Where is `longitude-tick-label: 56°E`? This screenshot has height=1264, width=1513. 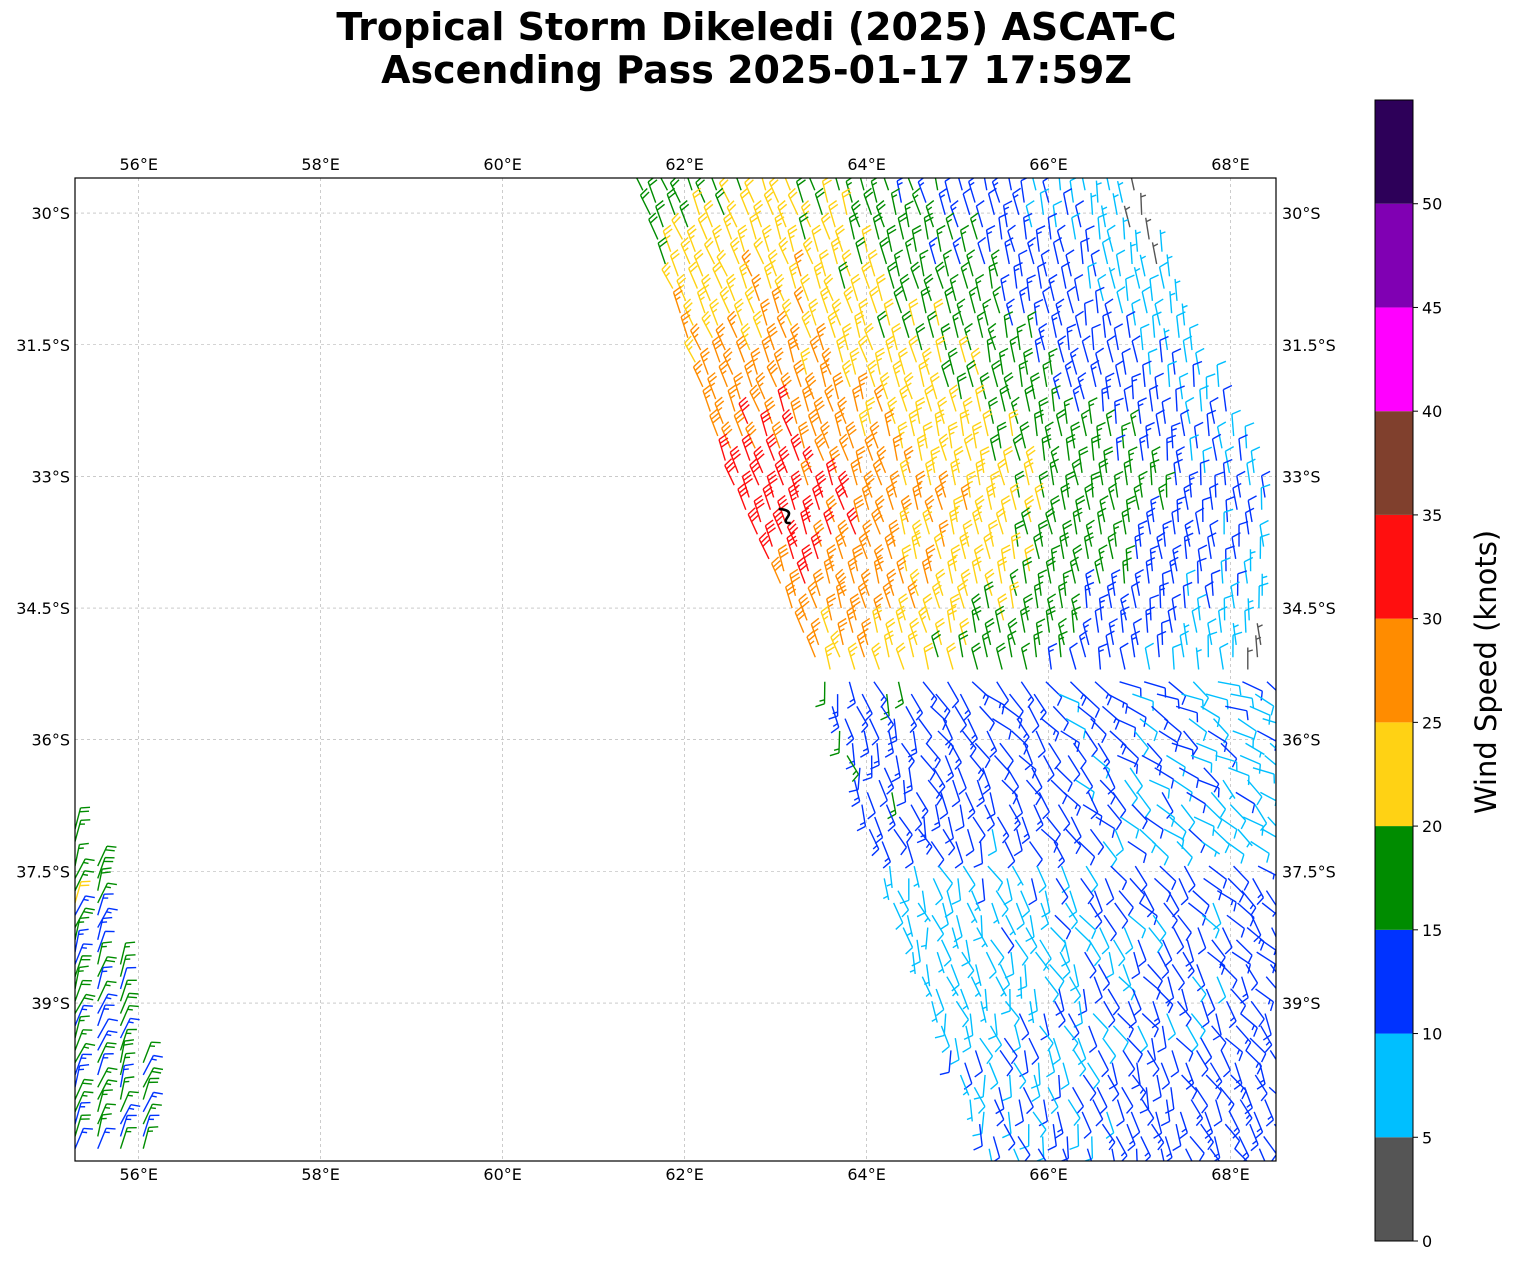 longitude-tick-label: 56°E is located at coordinates (138, 1174).